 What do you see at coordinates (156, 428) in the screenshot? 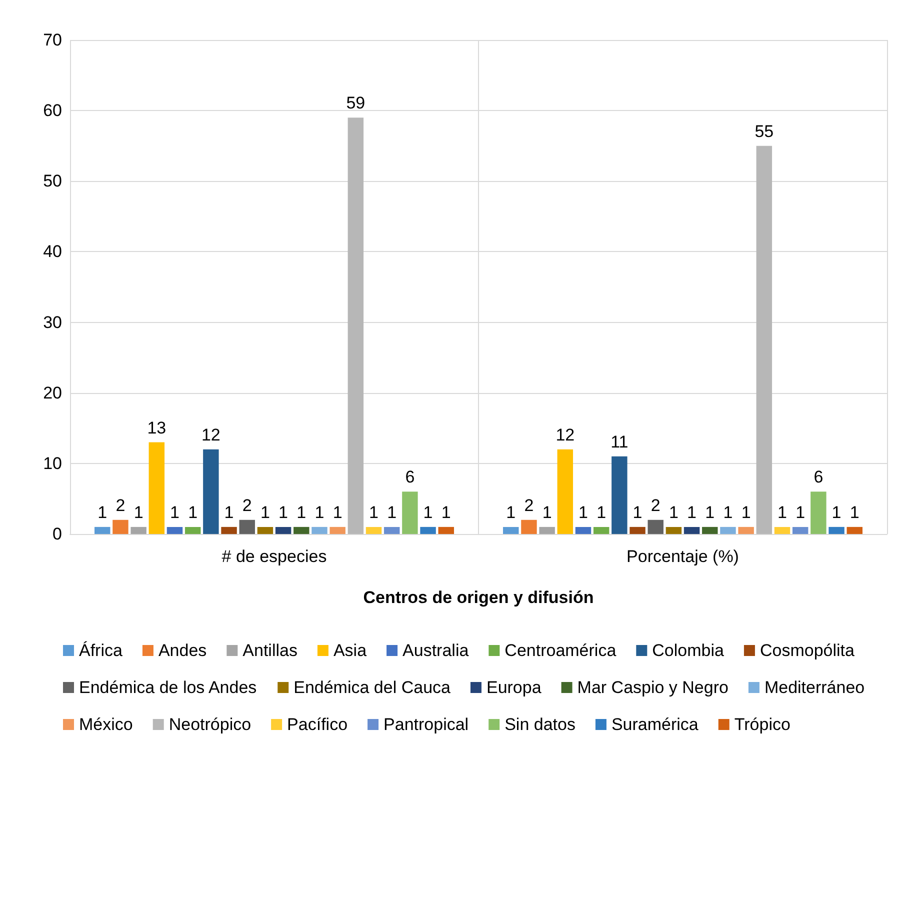
I see `data-label: 13` at bounding box center [156, 428].